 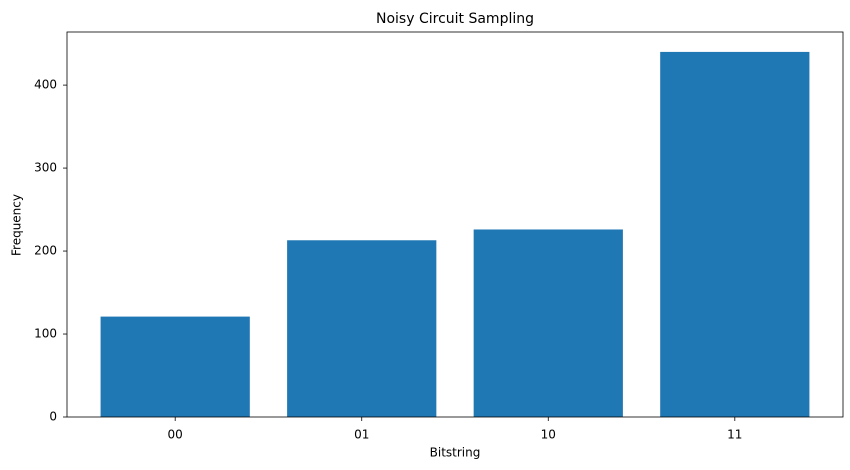 What do you see at coordinates (17, 225) in the screenshot?
I see `y-axis-label: Frequency` at bounding box center [17, 225].